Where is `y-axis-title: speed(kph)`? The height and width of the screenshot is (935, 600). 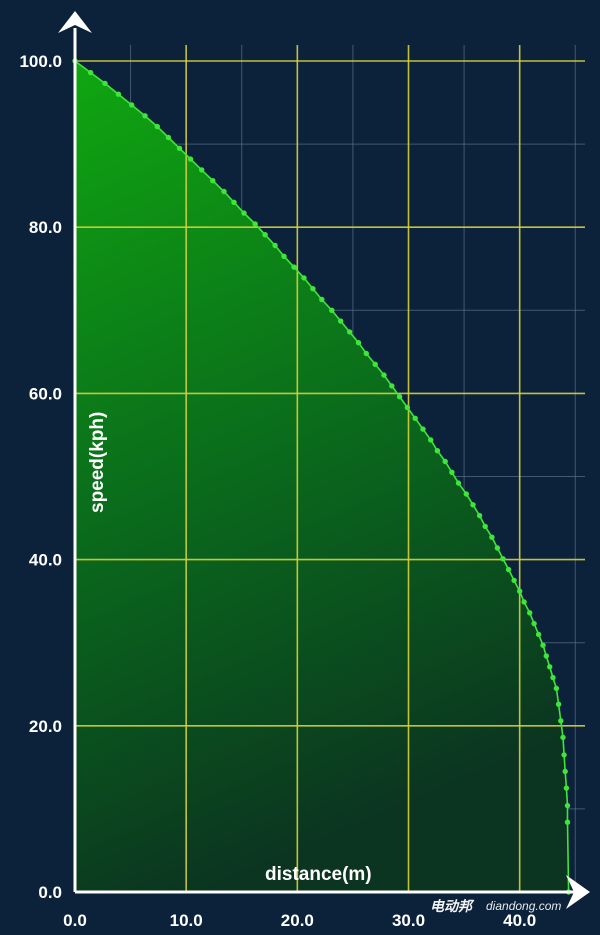
y-axis-title: speed(kph) is located at coordinates (97, 462).